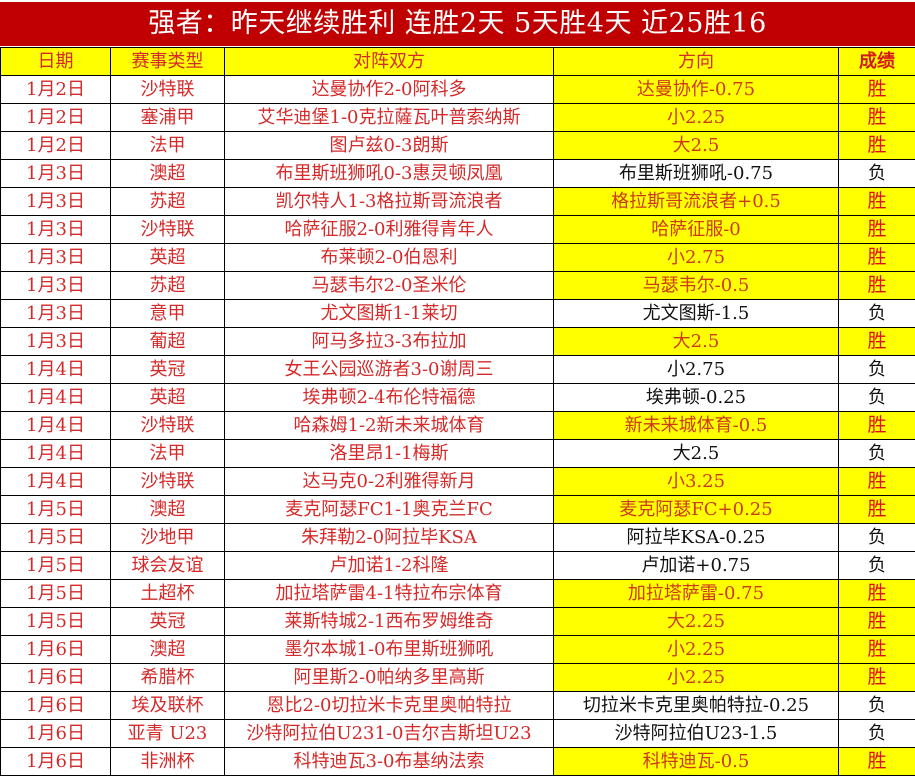 This screenshot has width=915, height=777. What do you see at coordinates (389, 145) in the screenshot?
I see `match-cell: 图卢兹0-3朗斯` at bounding box center [389, 145].